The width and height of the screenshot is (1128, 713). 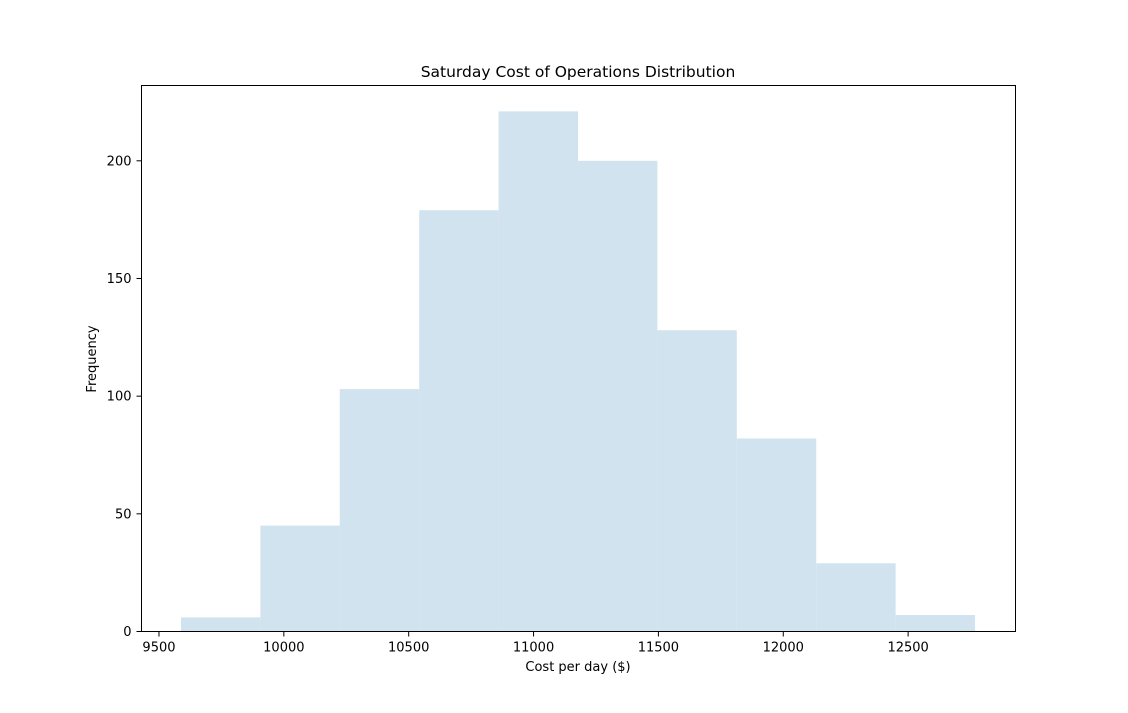 What do you see at coordinates (578, 72) in the screenshot?
I see `chart-title: Saturday Cost of Operations Distribution` at bounding box center [578, 72].